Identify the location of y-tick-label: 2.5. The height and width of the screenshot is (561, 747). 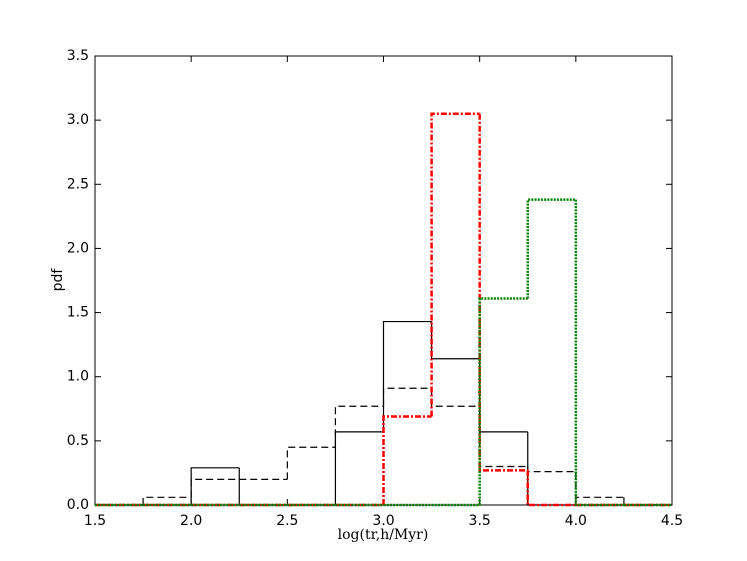
(78, 184).